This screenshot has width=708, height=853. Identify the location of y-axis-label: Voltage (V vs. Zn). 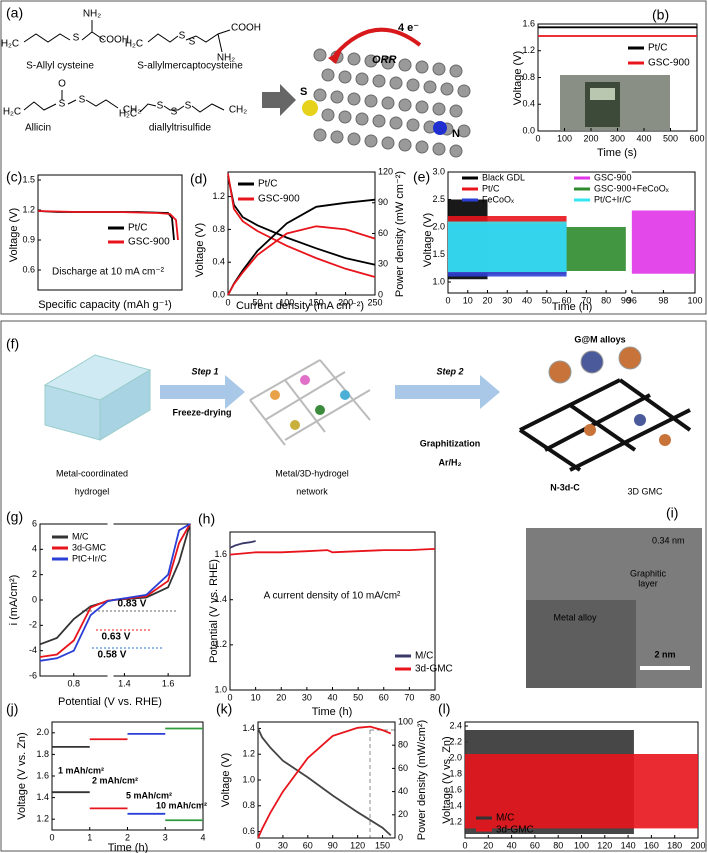
(447, 779).